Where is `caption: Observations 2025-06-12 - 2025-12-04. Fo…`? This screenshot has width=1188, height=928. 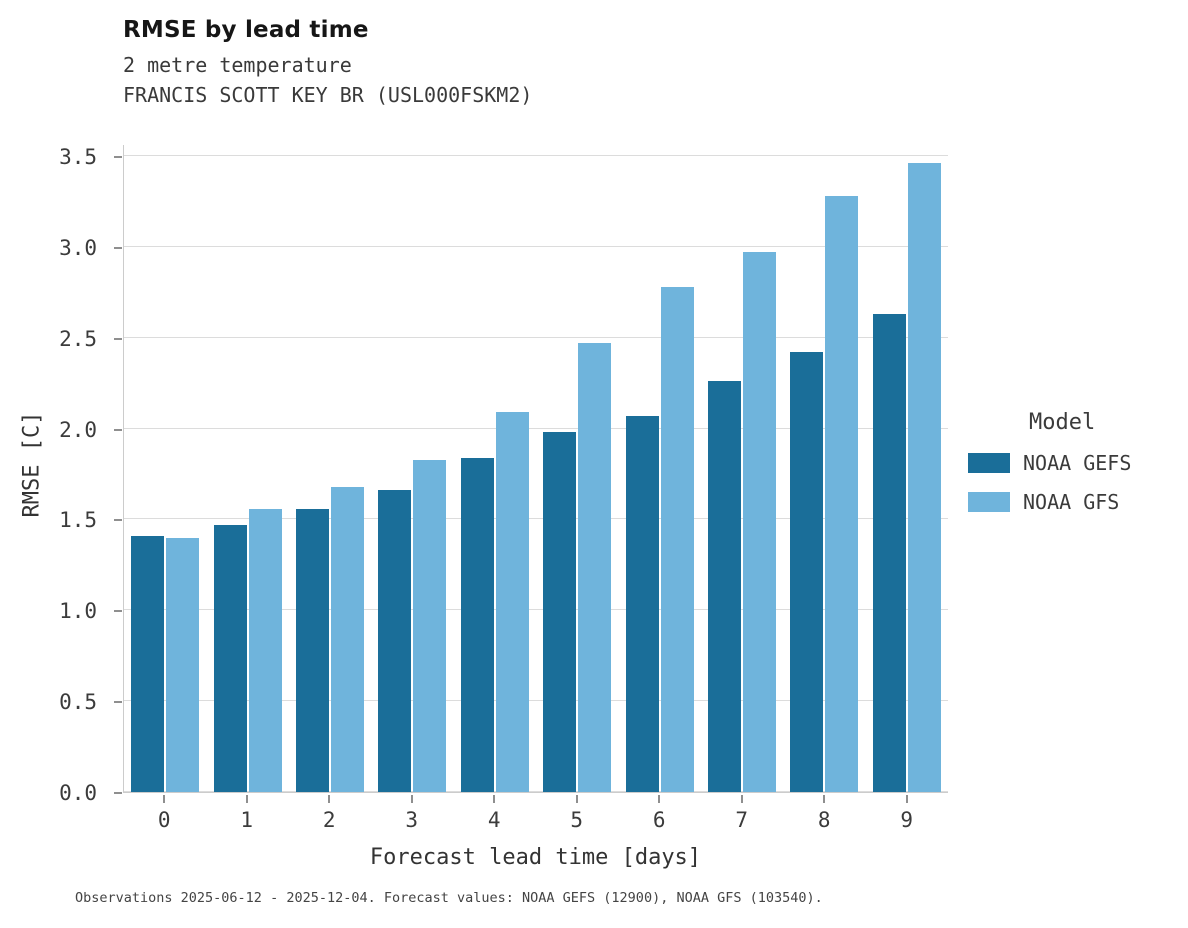 caption: Observations 2025-06-12 - 2025-12-04. Fo… is located at coordinates (449, 898).